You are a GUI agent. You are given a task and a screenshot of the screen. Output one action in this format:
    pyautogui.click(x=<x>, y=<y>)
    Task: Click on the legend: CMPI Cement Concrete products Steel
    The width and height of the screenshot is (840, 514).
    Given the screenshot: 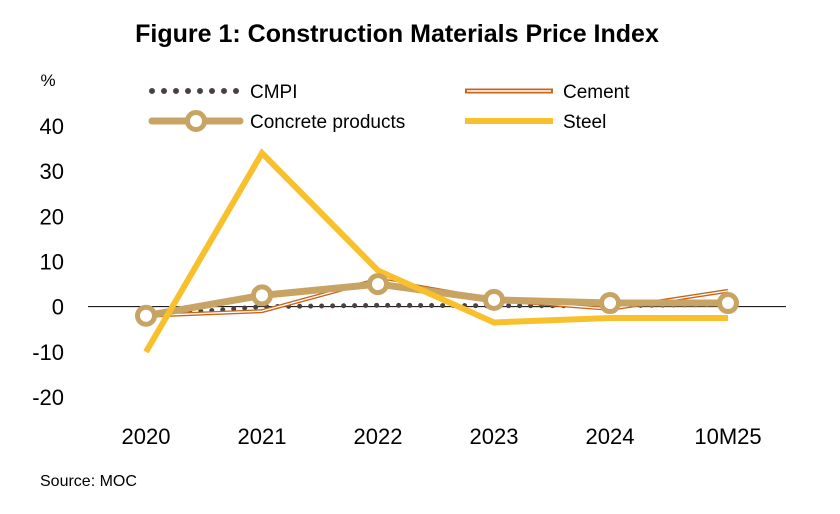 What is the action you would take?
    pyautogui.click(x=389, y=107)
    